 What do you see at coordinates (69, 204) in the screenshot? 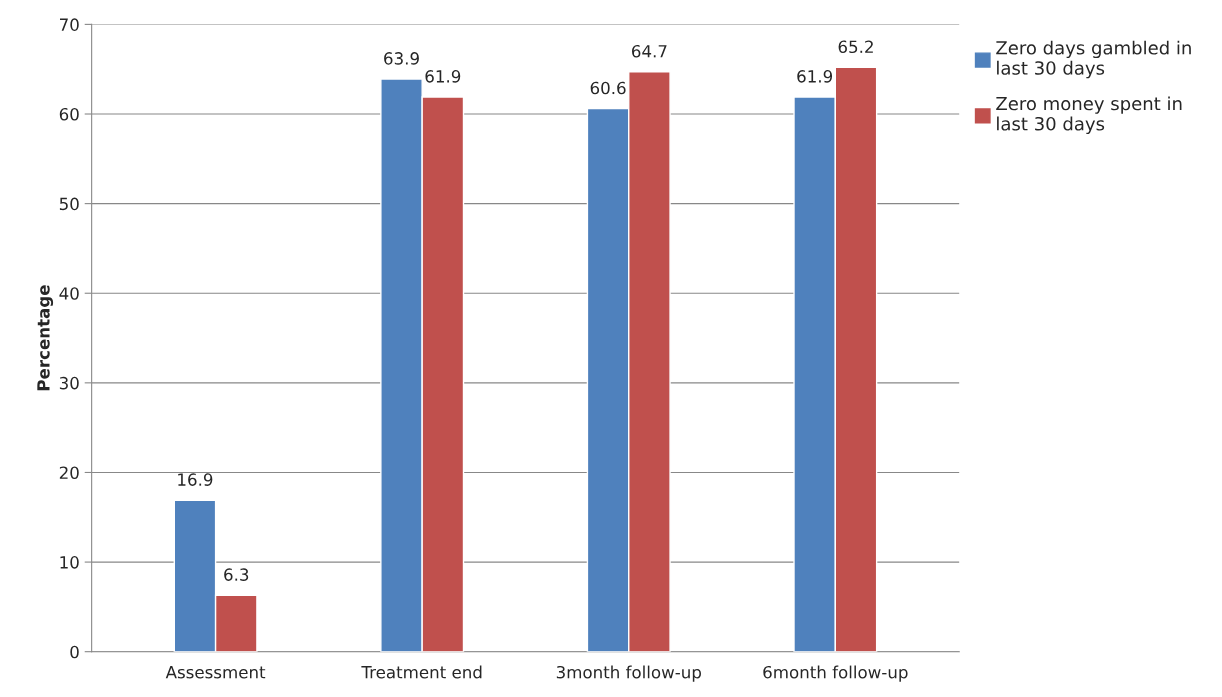
I see `y-tick-label: 50` at bounding box center [69, 204].